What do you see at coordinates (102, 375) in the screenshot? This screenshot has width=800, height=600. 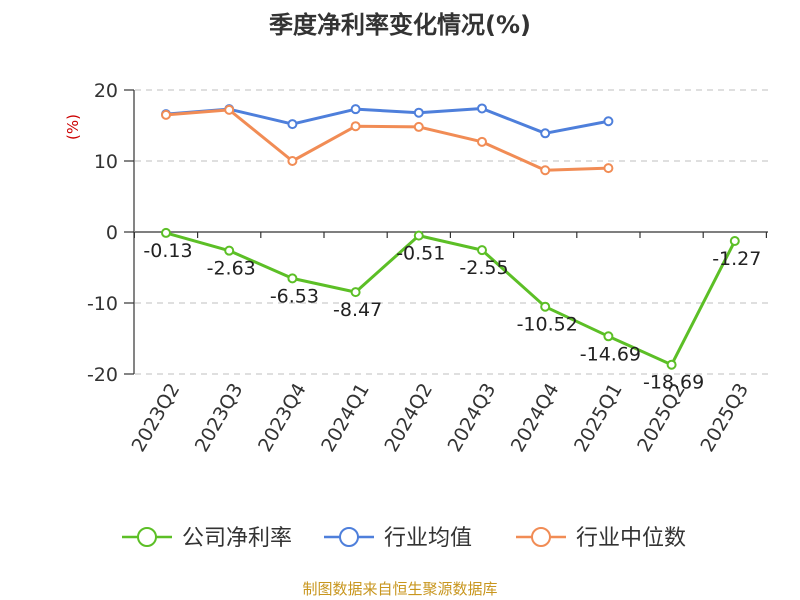 I see `y-tick-label: -20` at bounding box center [102, 375].